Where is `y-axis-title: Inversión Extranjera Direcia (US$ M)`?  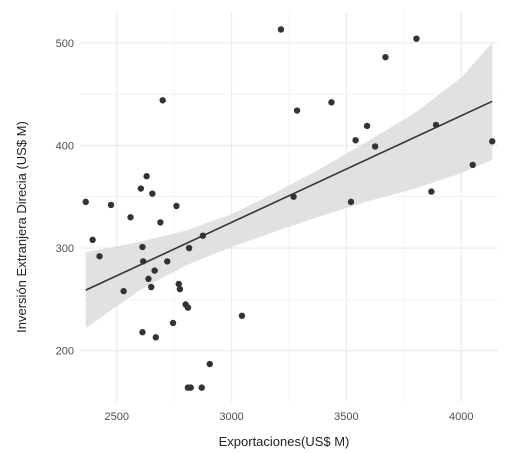
y-axis-title: Inversión Extranjera Direcia (US$ M) is located at coordinates (21, 227).